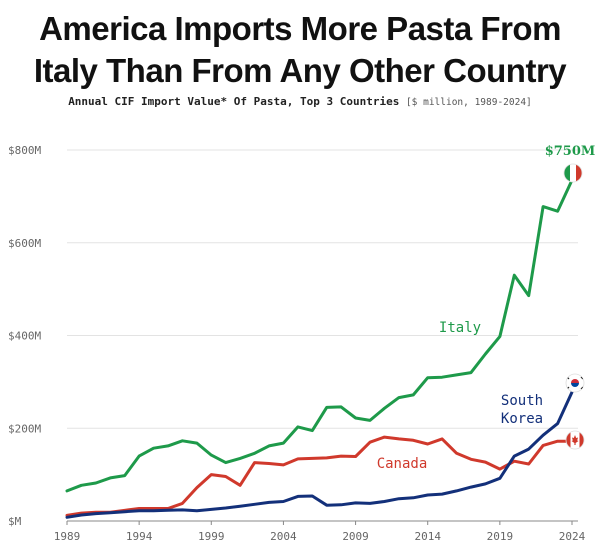 This screenshot has height=553, width=600. Describe the element at coordinates (67, 536) in the screenshot. I see `x-tick-label: 1989` at that location.